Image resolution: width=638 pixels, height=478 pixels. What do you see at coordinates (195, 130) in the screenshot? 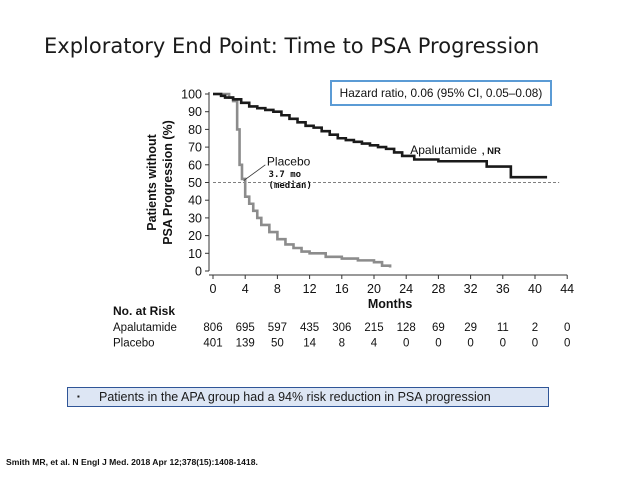
I see `y-tick-label: 80` at bounding box center [195, 130].